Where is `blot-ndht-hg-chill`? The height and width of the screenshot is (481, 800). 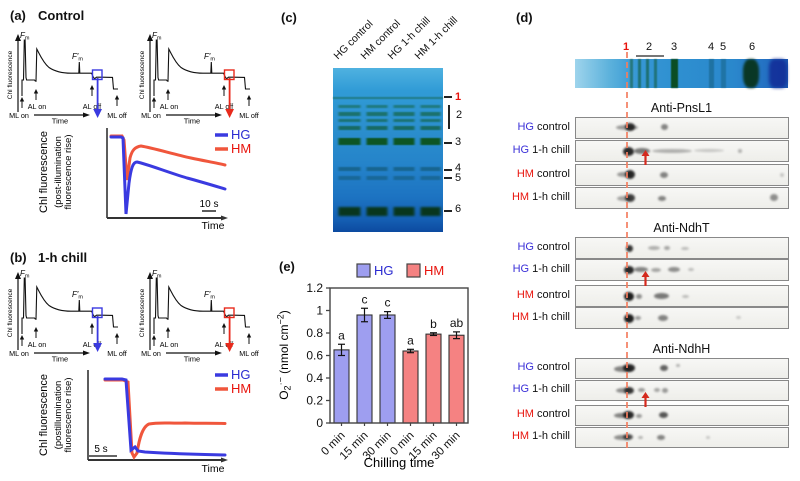 blot-ndht-hg-chill is located at coordinates (682, 270).